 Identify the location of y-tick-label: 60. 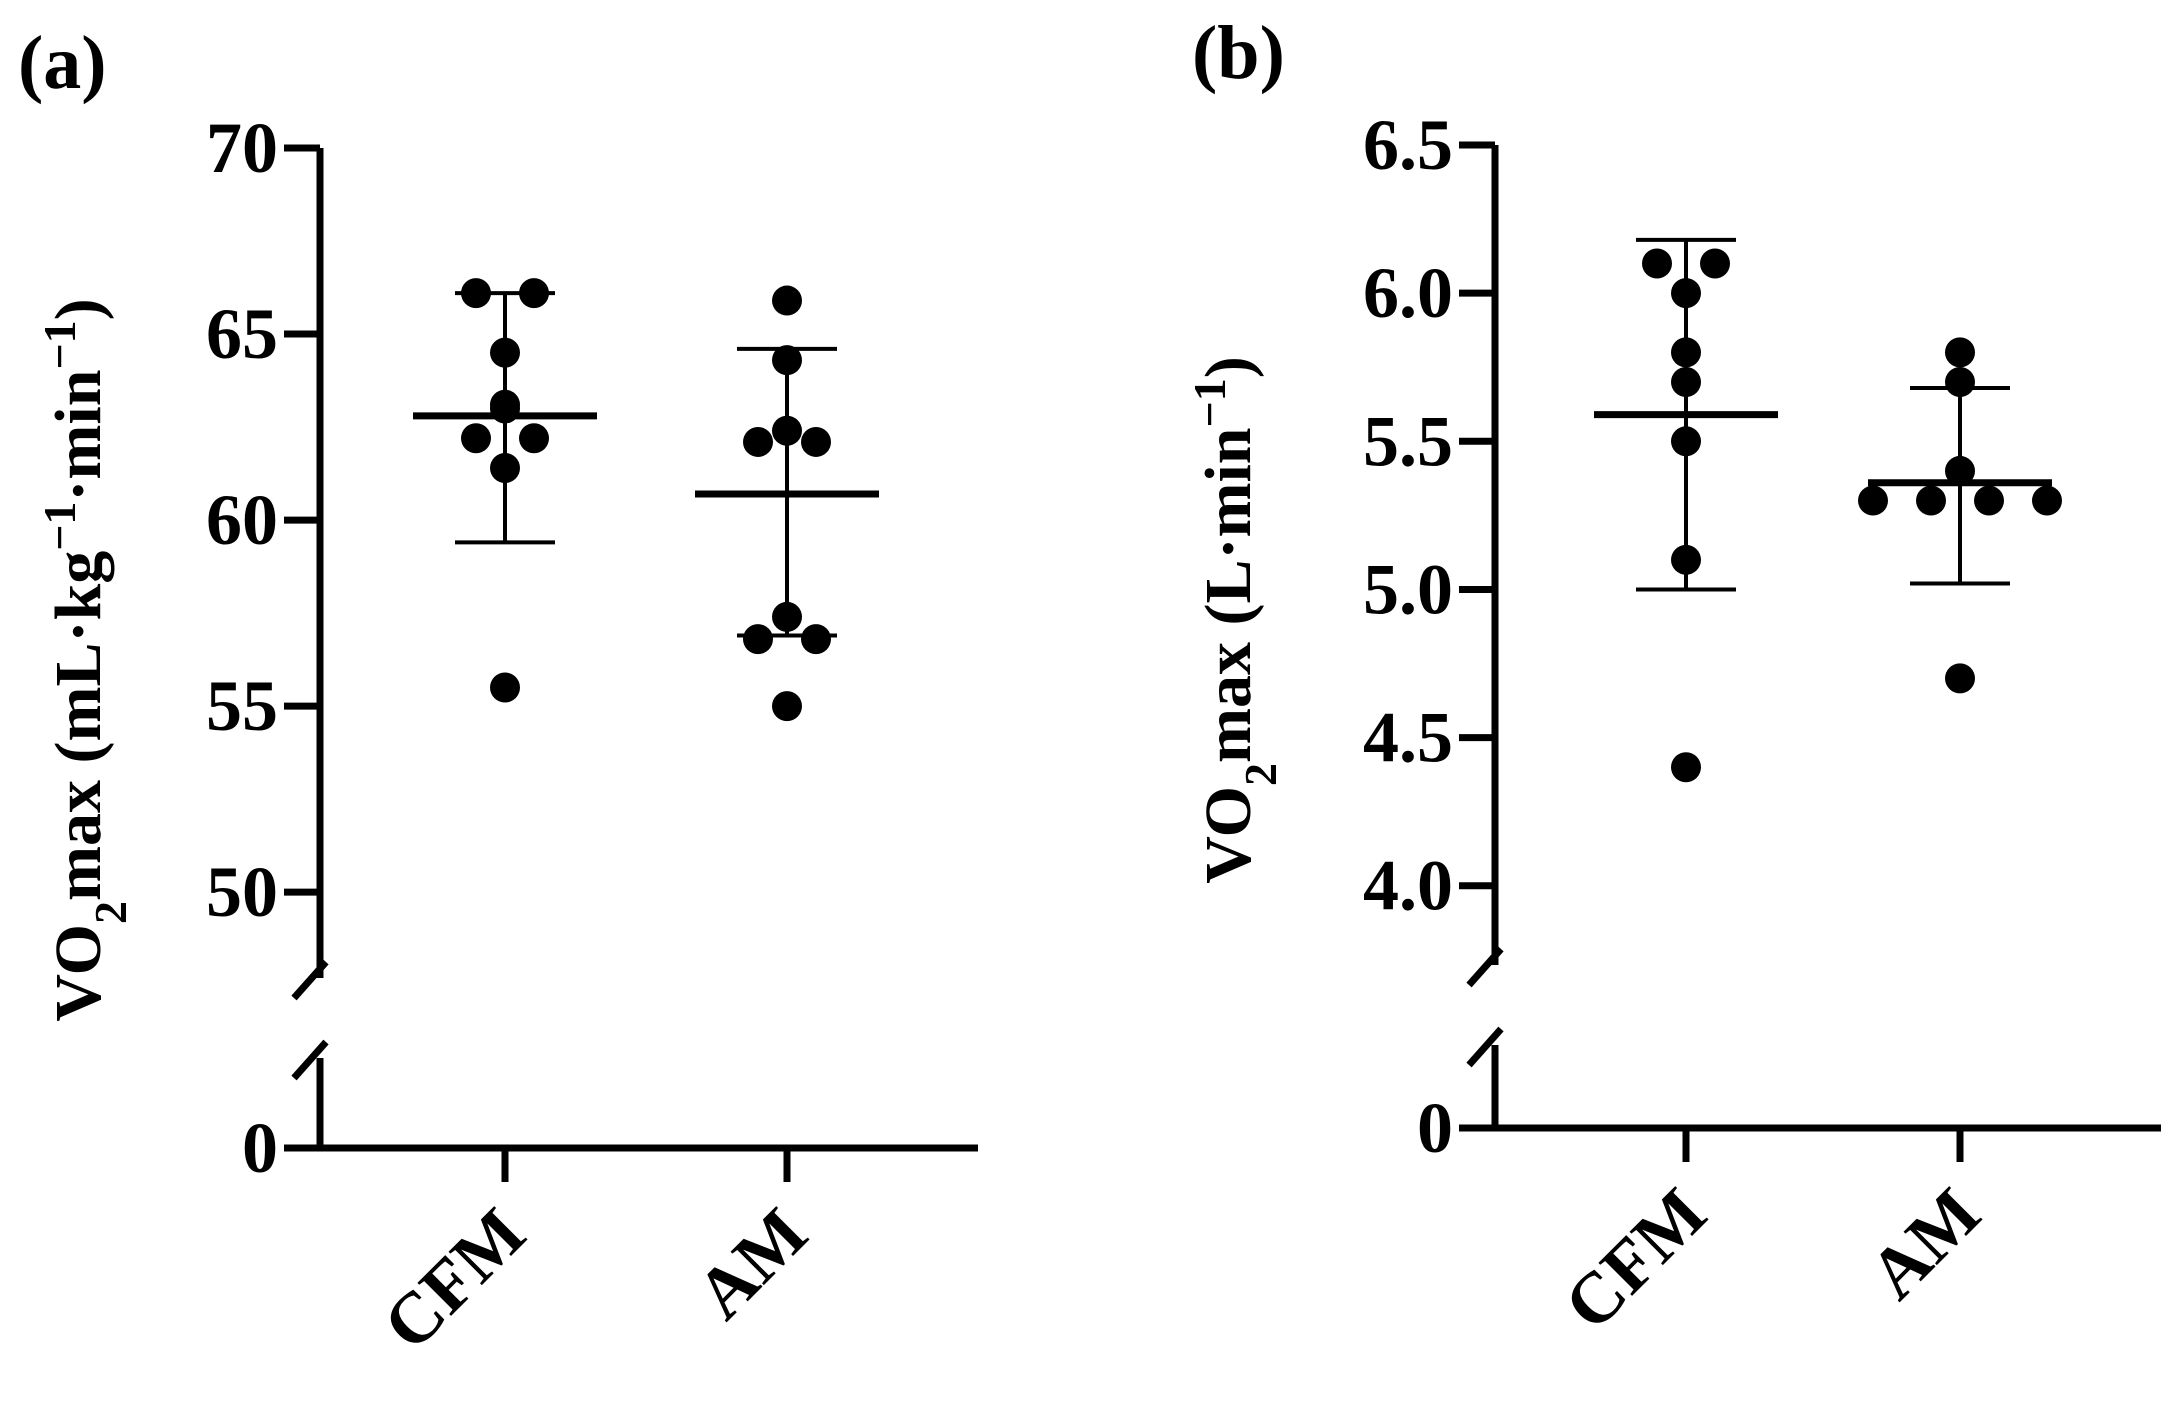
(242, 520).